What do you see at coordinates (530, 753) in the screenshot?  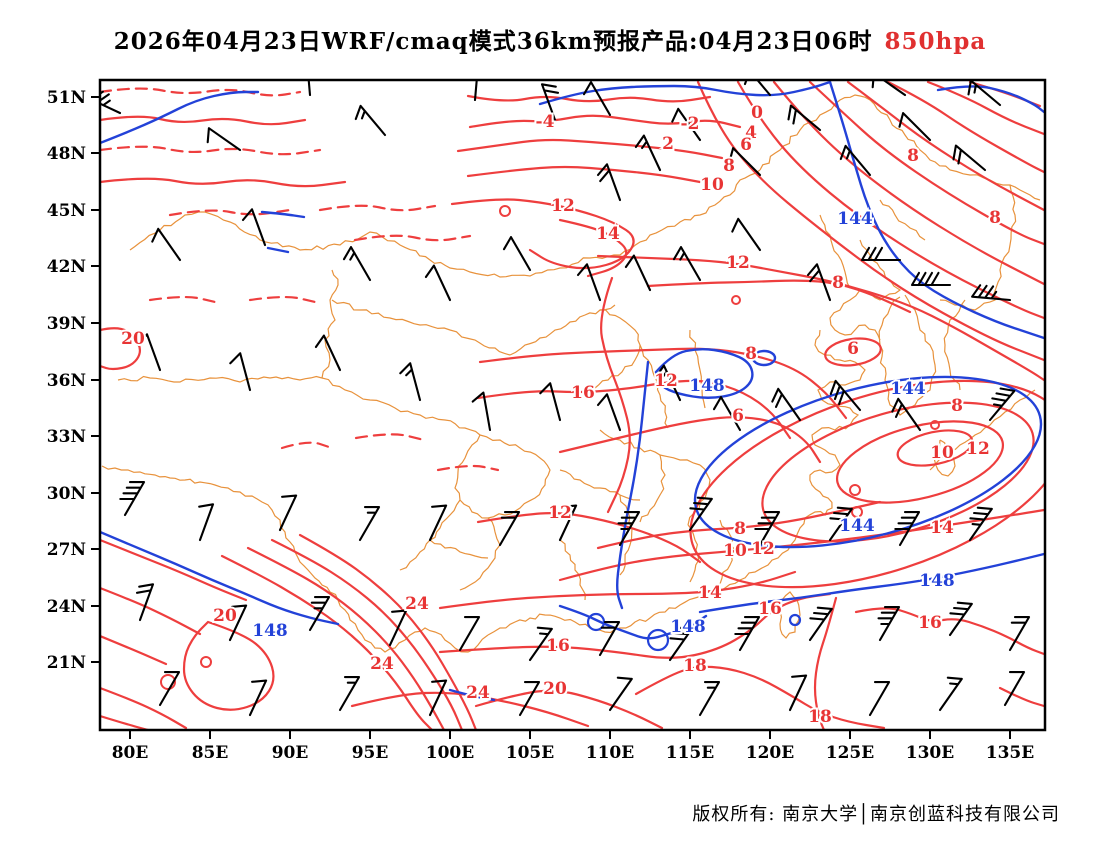 I see `svg-text: 105E` at bounding box center [530, 753].